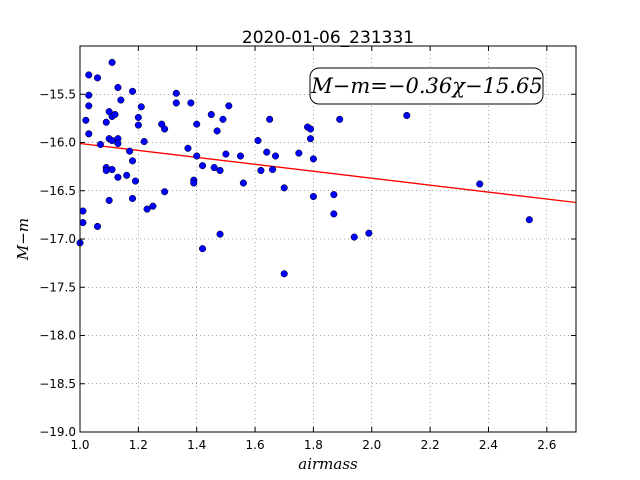  Describe the element at coordinates (371, 445) in the screenshot. I see `x-tick-label: 2.0` at that location.